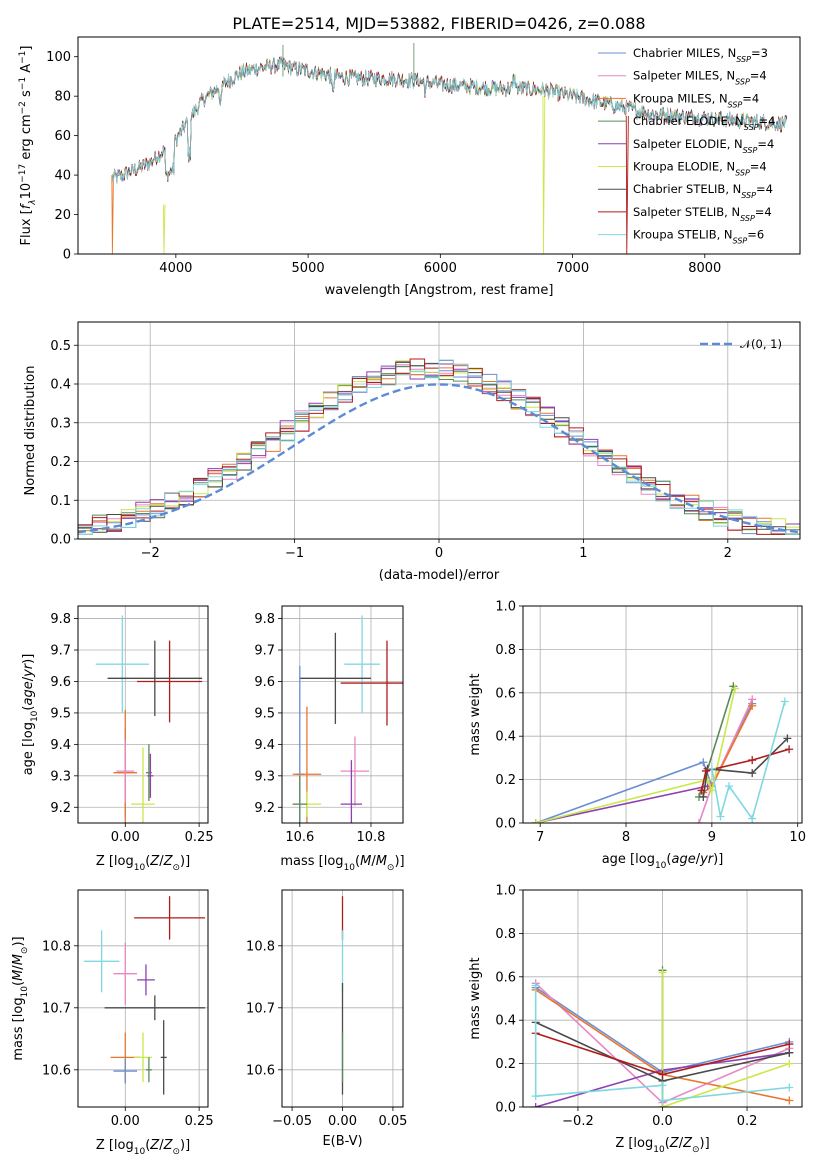  I want to click on y-axis-label: mass weight, so click(475, 714).